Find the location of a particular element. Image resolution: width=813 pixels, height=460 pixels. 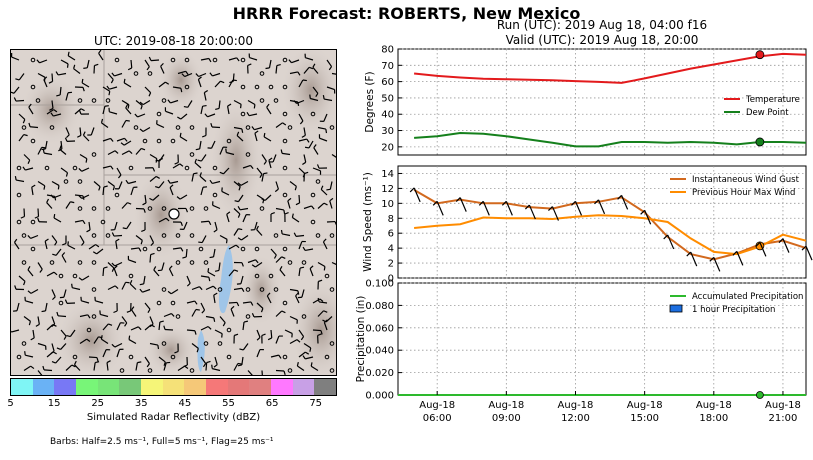

run-label: Run (UTC): 2019 Aug 18, 04:00 f16 is located at coordinates (602, 25).